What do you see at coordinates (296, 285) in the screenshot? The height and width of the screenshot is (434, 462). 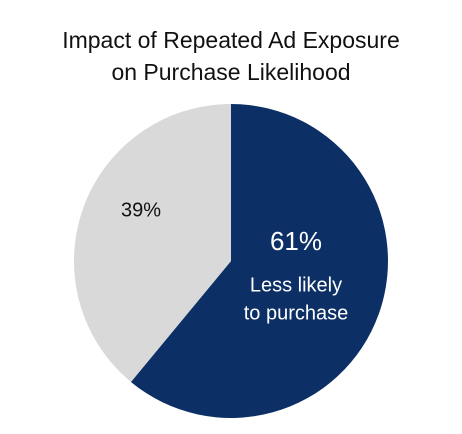 I see `pie-slice-1-description-line-1: Less likely` at bounding box center [296, 285].